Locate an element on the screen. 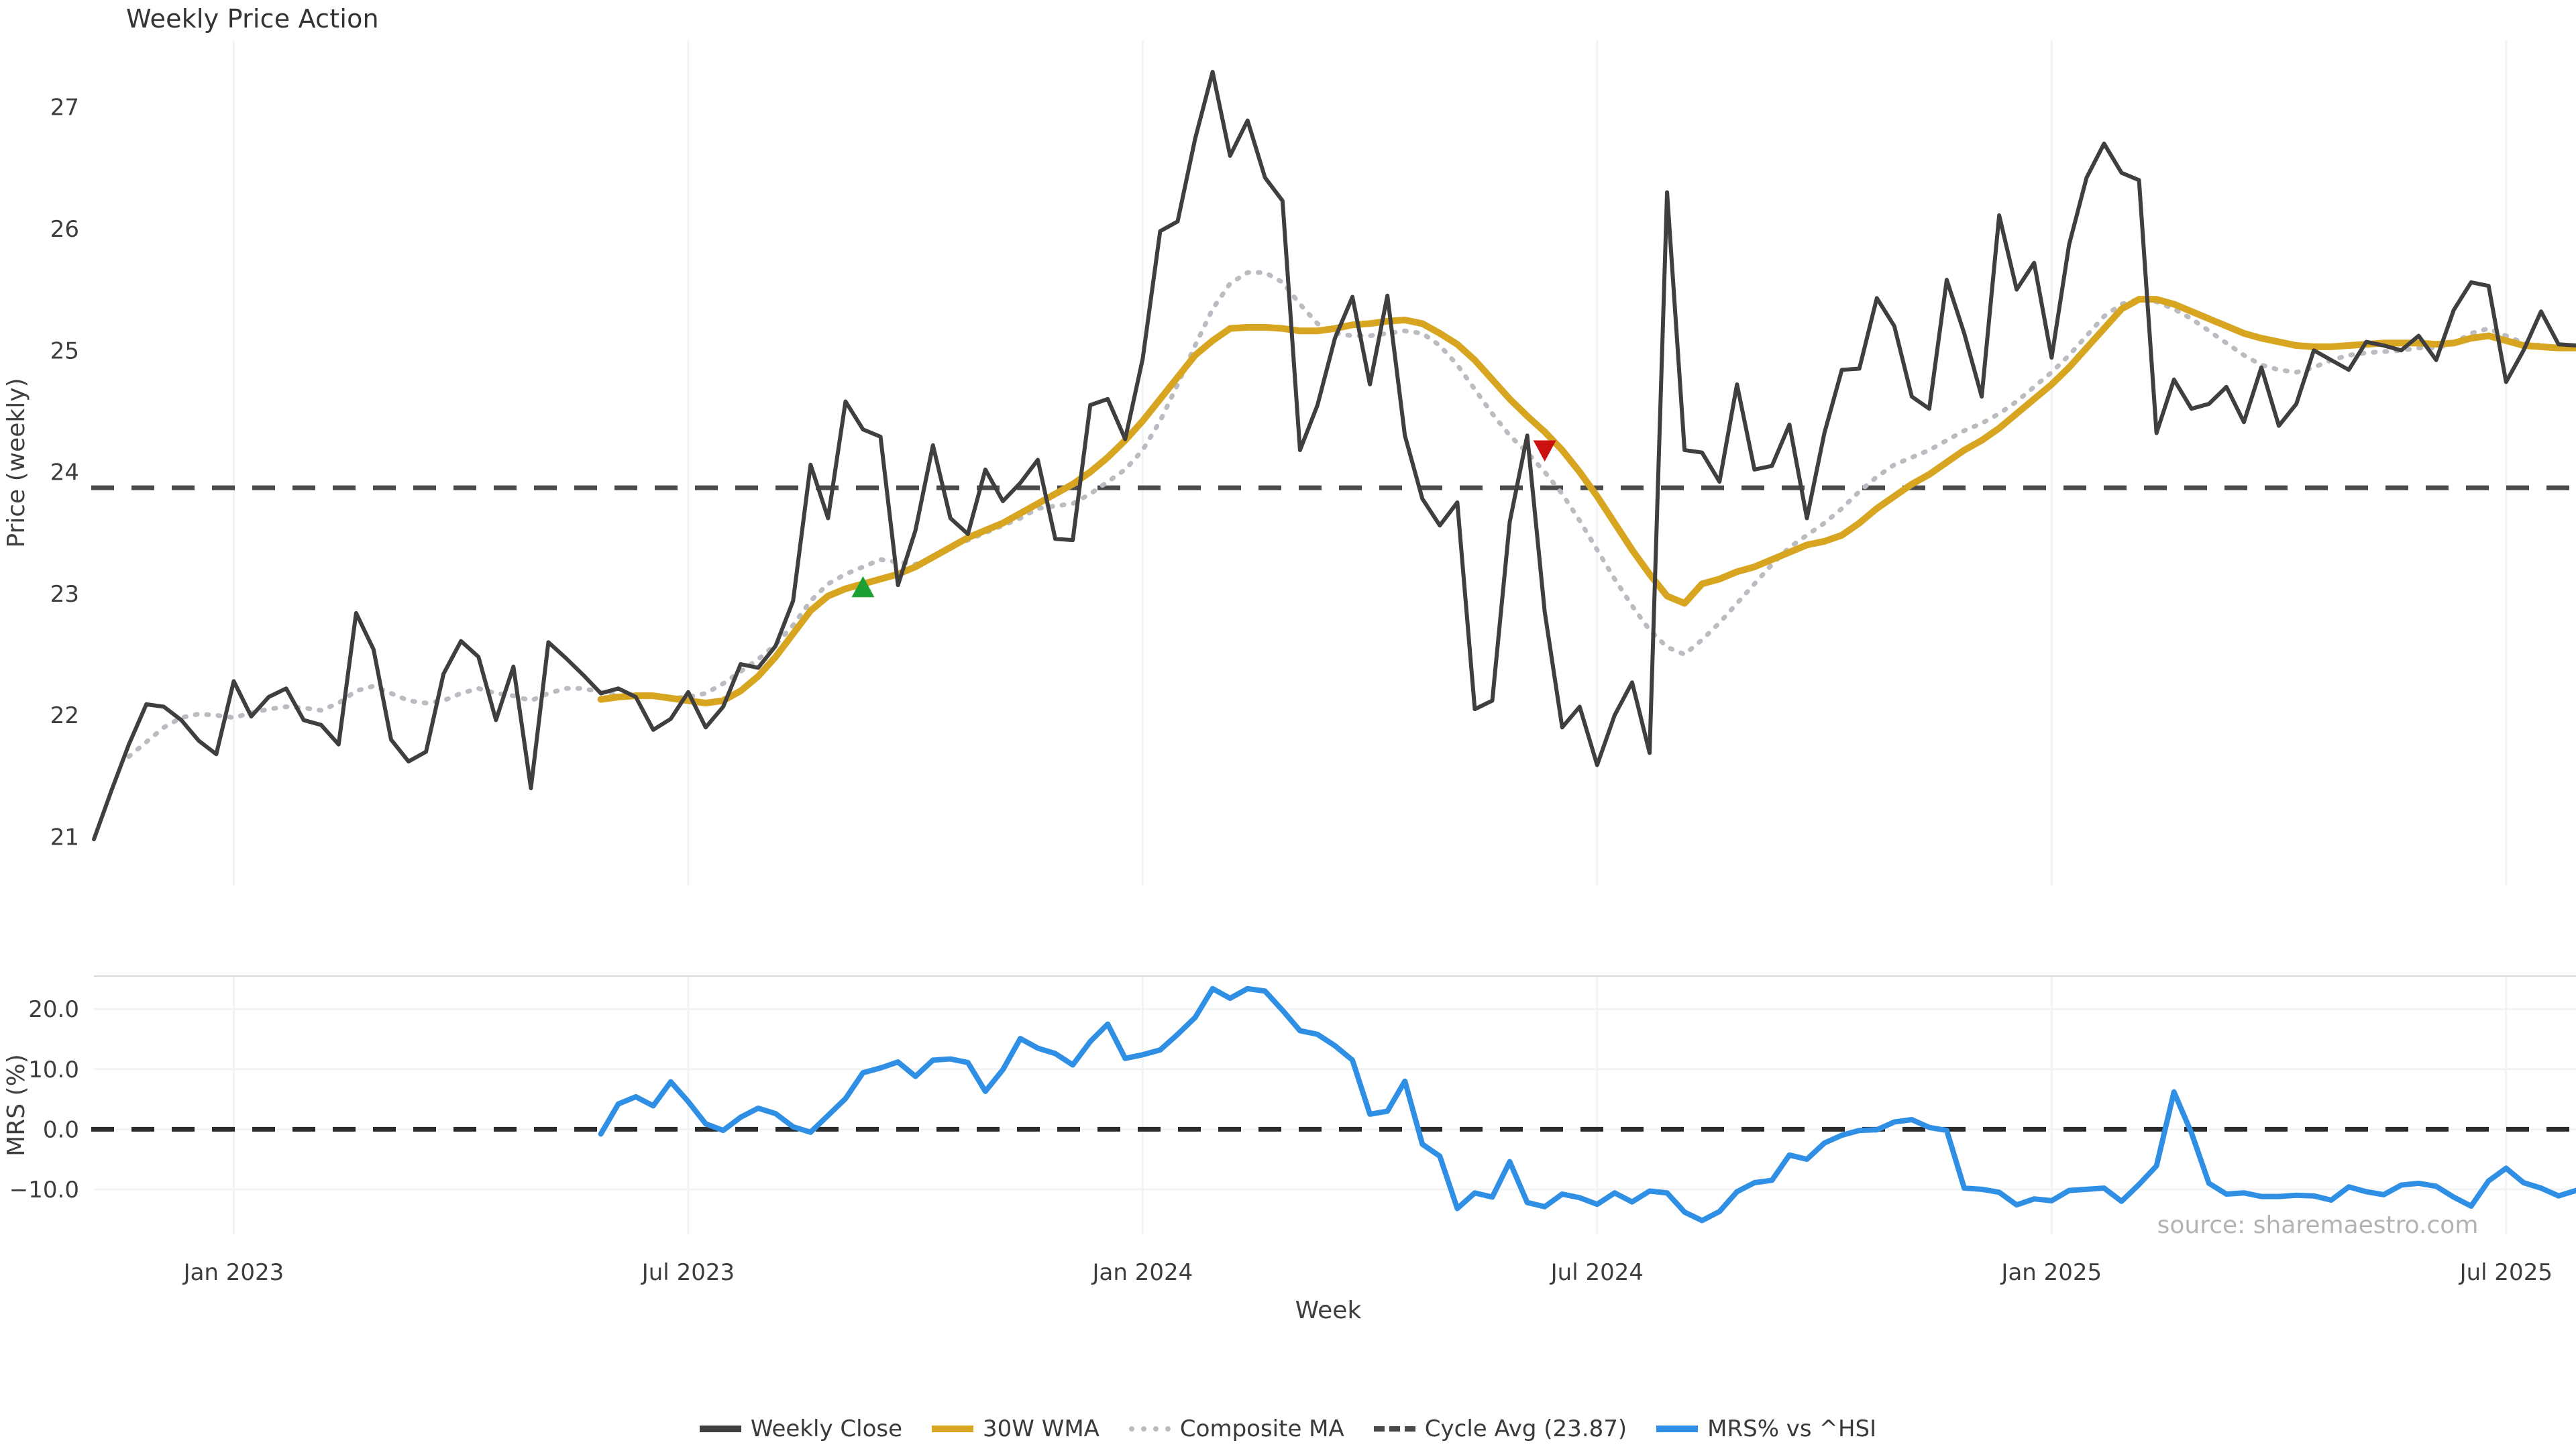 The width and height of the screenshot is (2576, 1449). legend-item: MRS% vs ^HSI is located at coordinates (1766, 1428).